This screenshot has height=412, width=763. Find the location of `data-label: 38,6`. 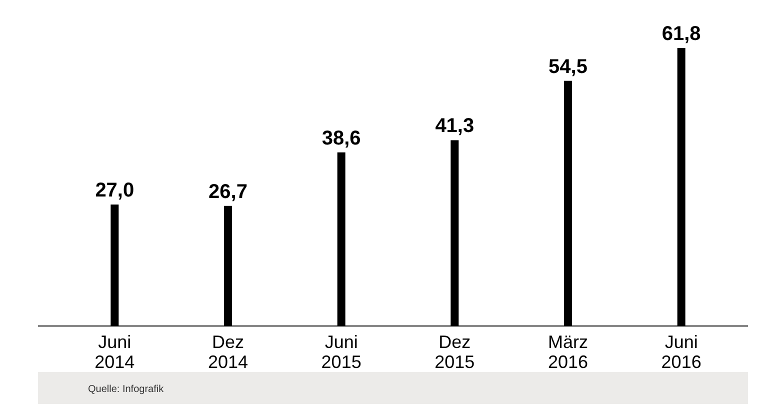

data-label: 38,6 is located at coordinates (341, 138).